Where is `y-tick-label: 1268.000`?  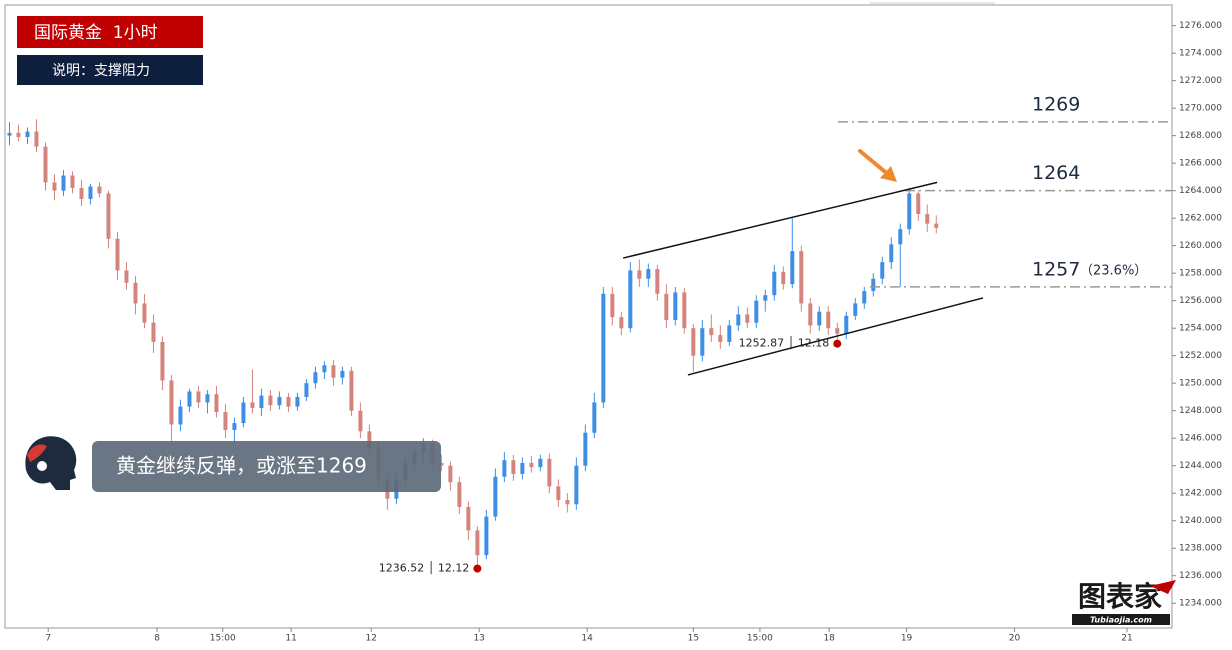
y-tick-label: 1268.000 is located at coordinates (1200, 136).